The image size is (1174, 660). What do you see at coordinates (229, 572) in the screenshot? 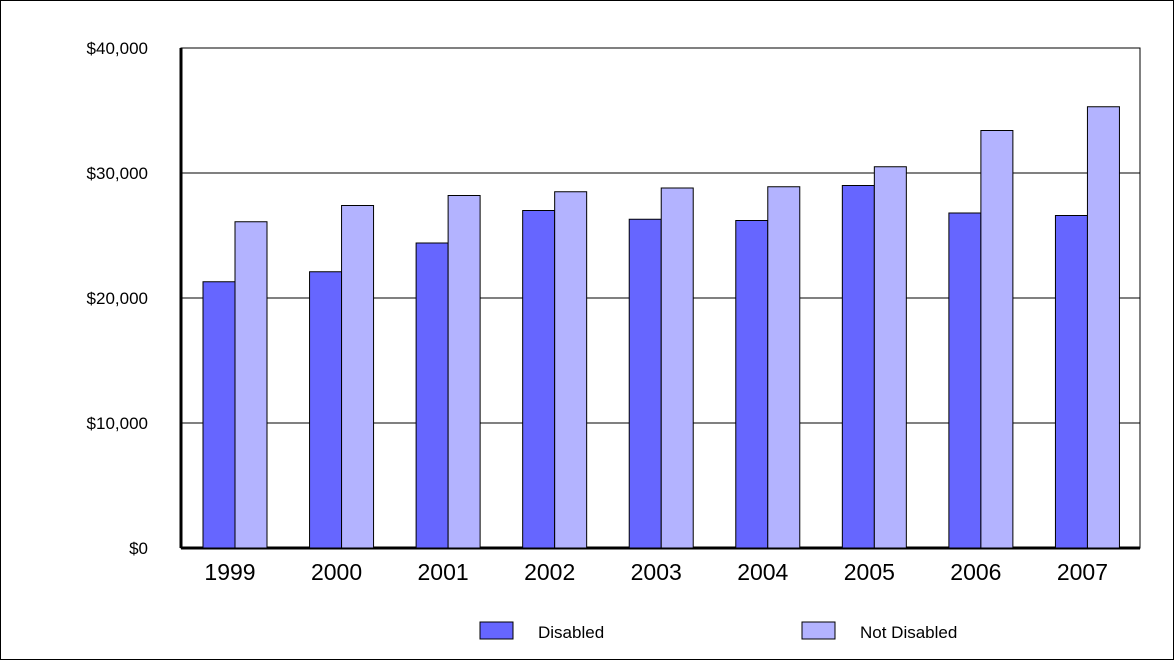
I see `x-tick-label: 1999` at bounding box center [229, 572].